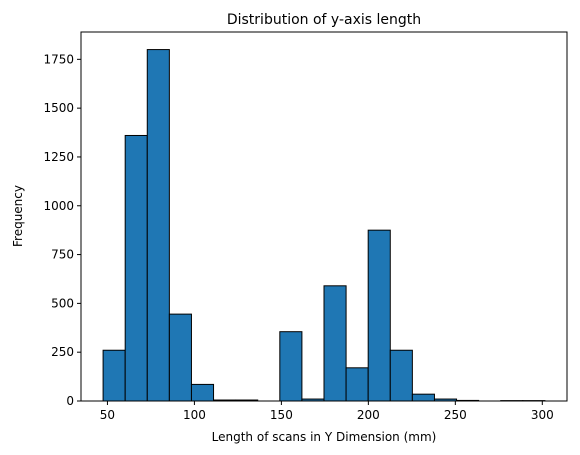 The width and height of the screenshot is (580, 455). Describe the element at coordinates (58, 108) in the screenshot. I see `y-tick-label: 1500` at that location.